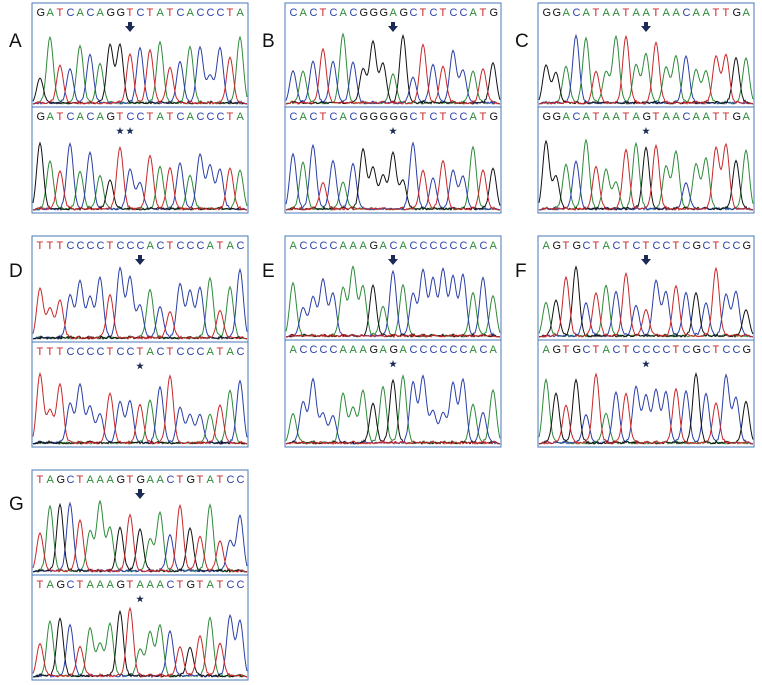  I want to click on sequence: A GT GC T A C T C T C C T C GC T C C G, so click(647, 246).